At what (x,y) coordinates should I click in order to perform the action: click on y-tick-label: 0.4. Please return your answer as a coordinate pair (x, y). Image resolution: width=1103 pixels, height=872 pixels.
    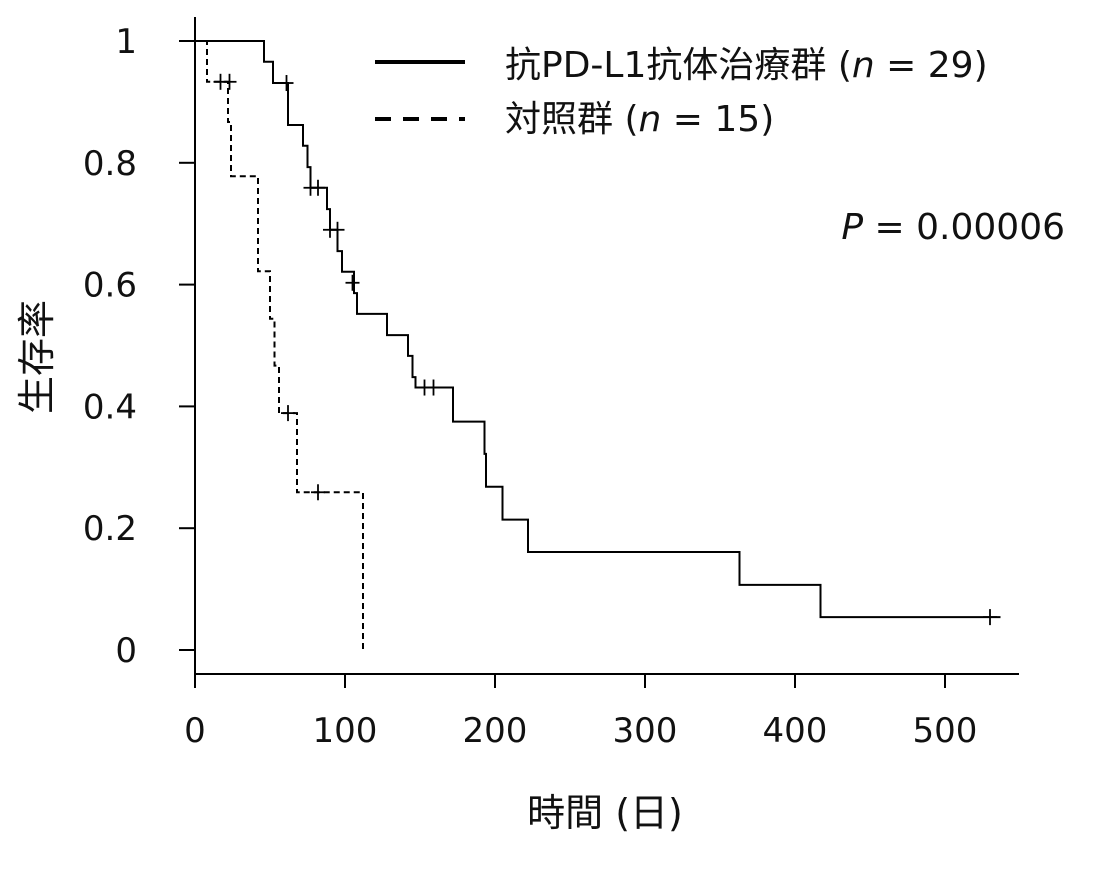
    Looking at the image, I should click on (110, 407).